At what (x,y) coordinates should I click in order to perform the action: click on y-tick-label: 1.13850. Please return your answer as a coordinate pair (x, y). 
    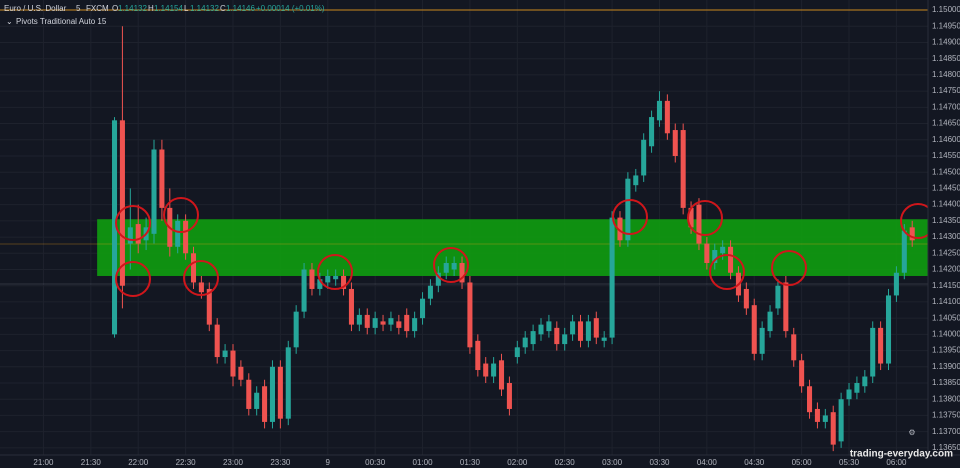
    Looking at the image, I should click on (946, 382).